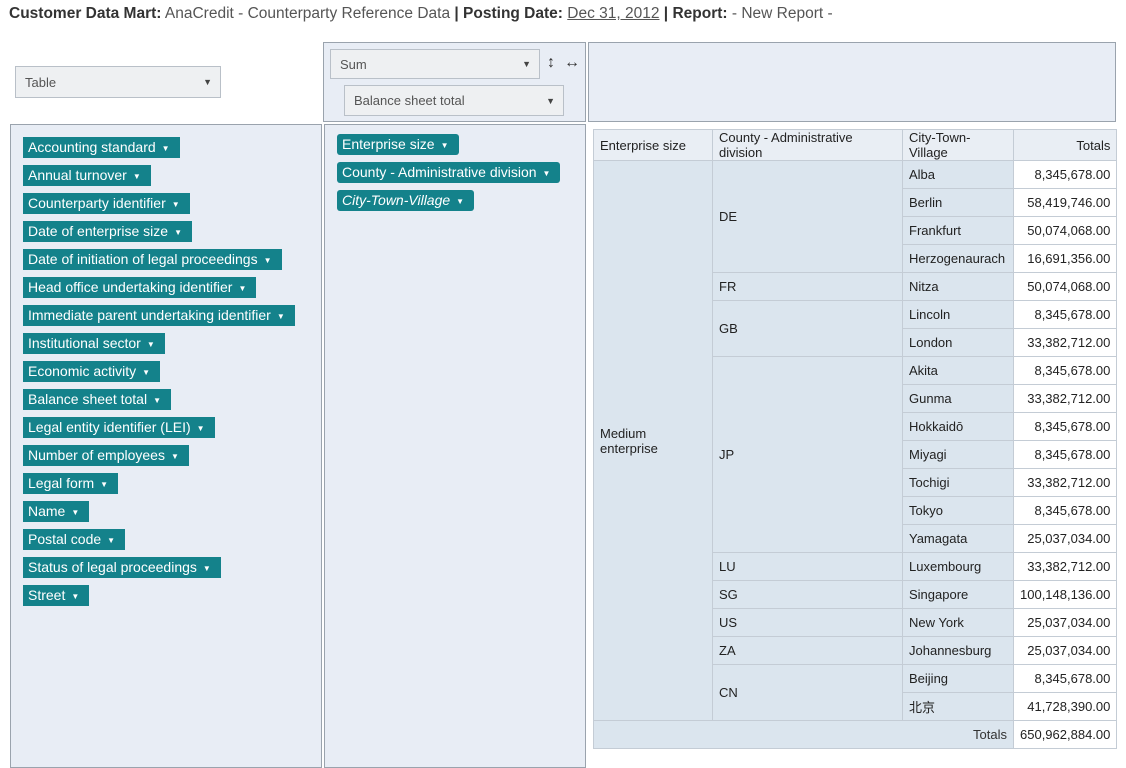 This screenshot has height=768, width=1126. Describe the element at coordinates (958, 566) in the screenshot. I see `city-cell: Luxembourg` at that location.